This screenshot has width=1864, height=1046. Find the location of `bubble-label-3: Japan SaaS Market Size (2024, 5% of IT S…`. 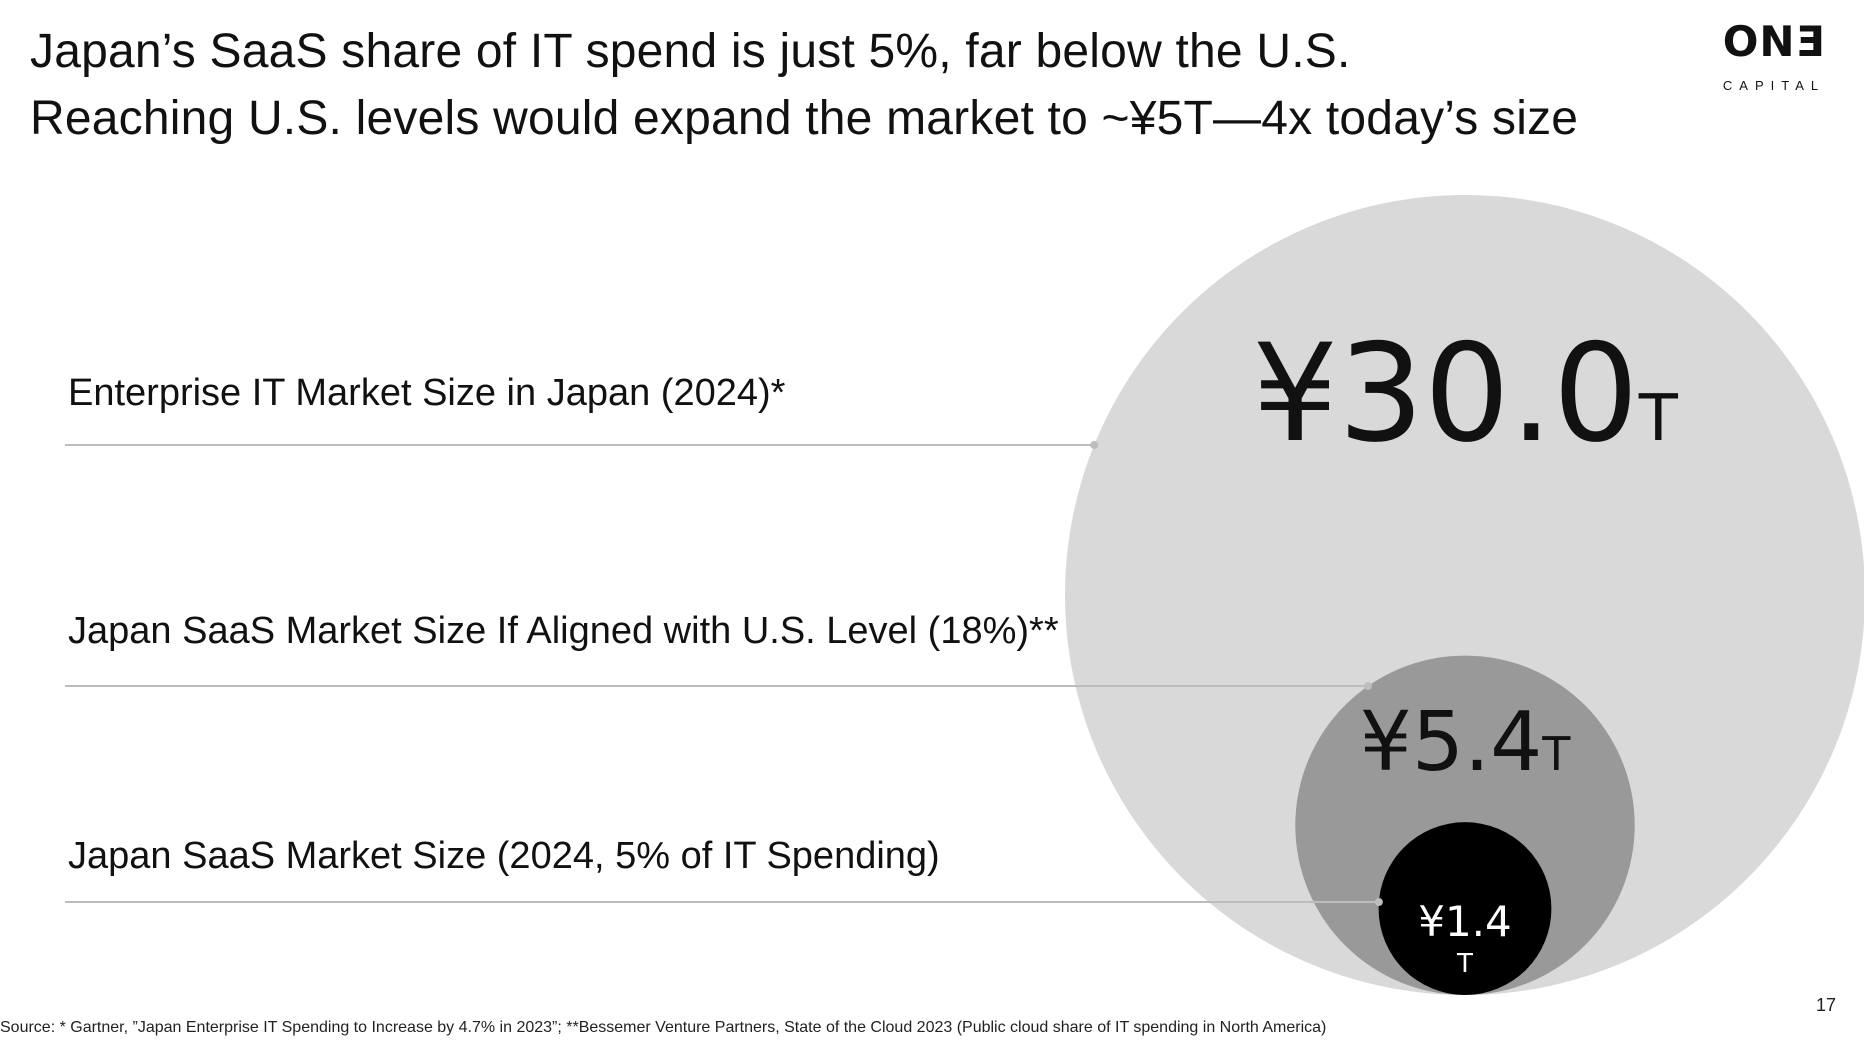

bubble-label-3: Japan SaaS Market Size (2024, 5% of IT S… is located at coordinates (504, 856).